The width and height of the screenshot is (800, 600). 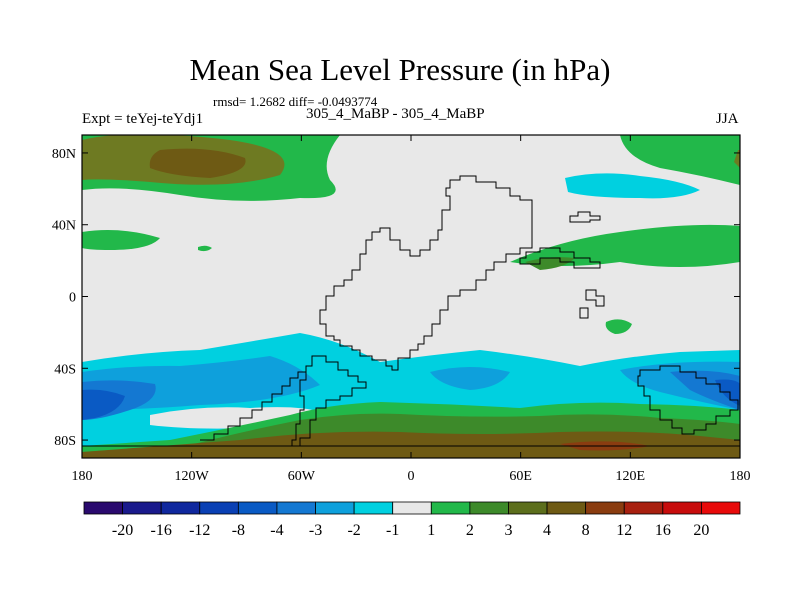 What do you see at coordinates (353, 530) in the screenshot?
I see `colorbar-label: -2` at bounding box center [353, 530].